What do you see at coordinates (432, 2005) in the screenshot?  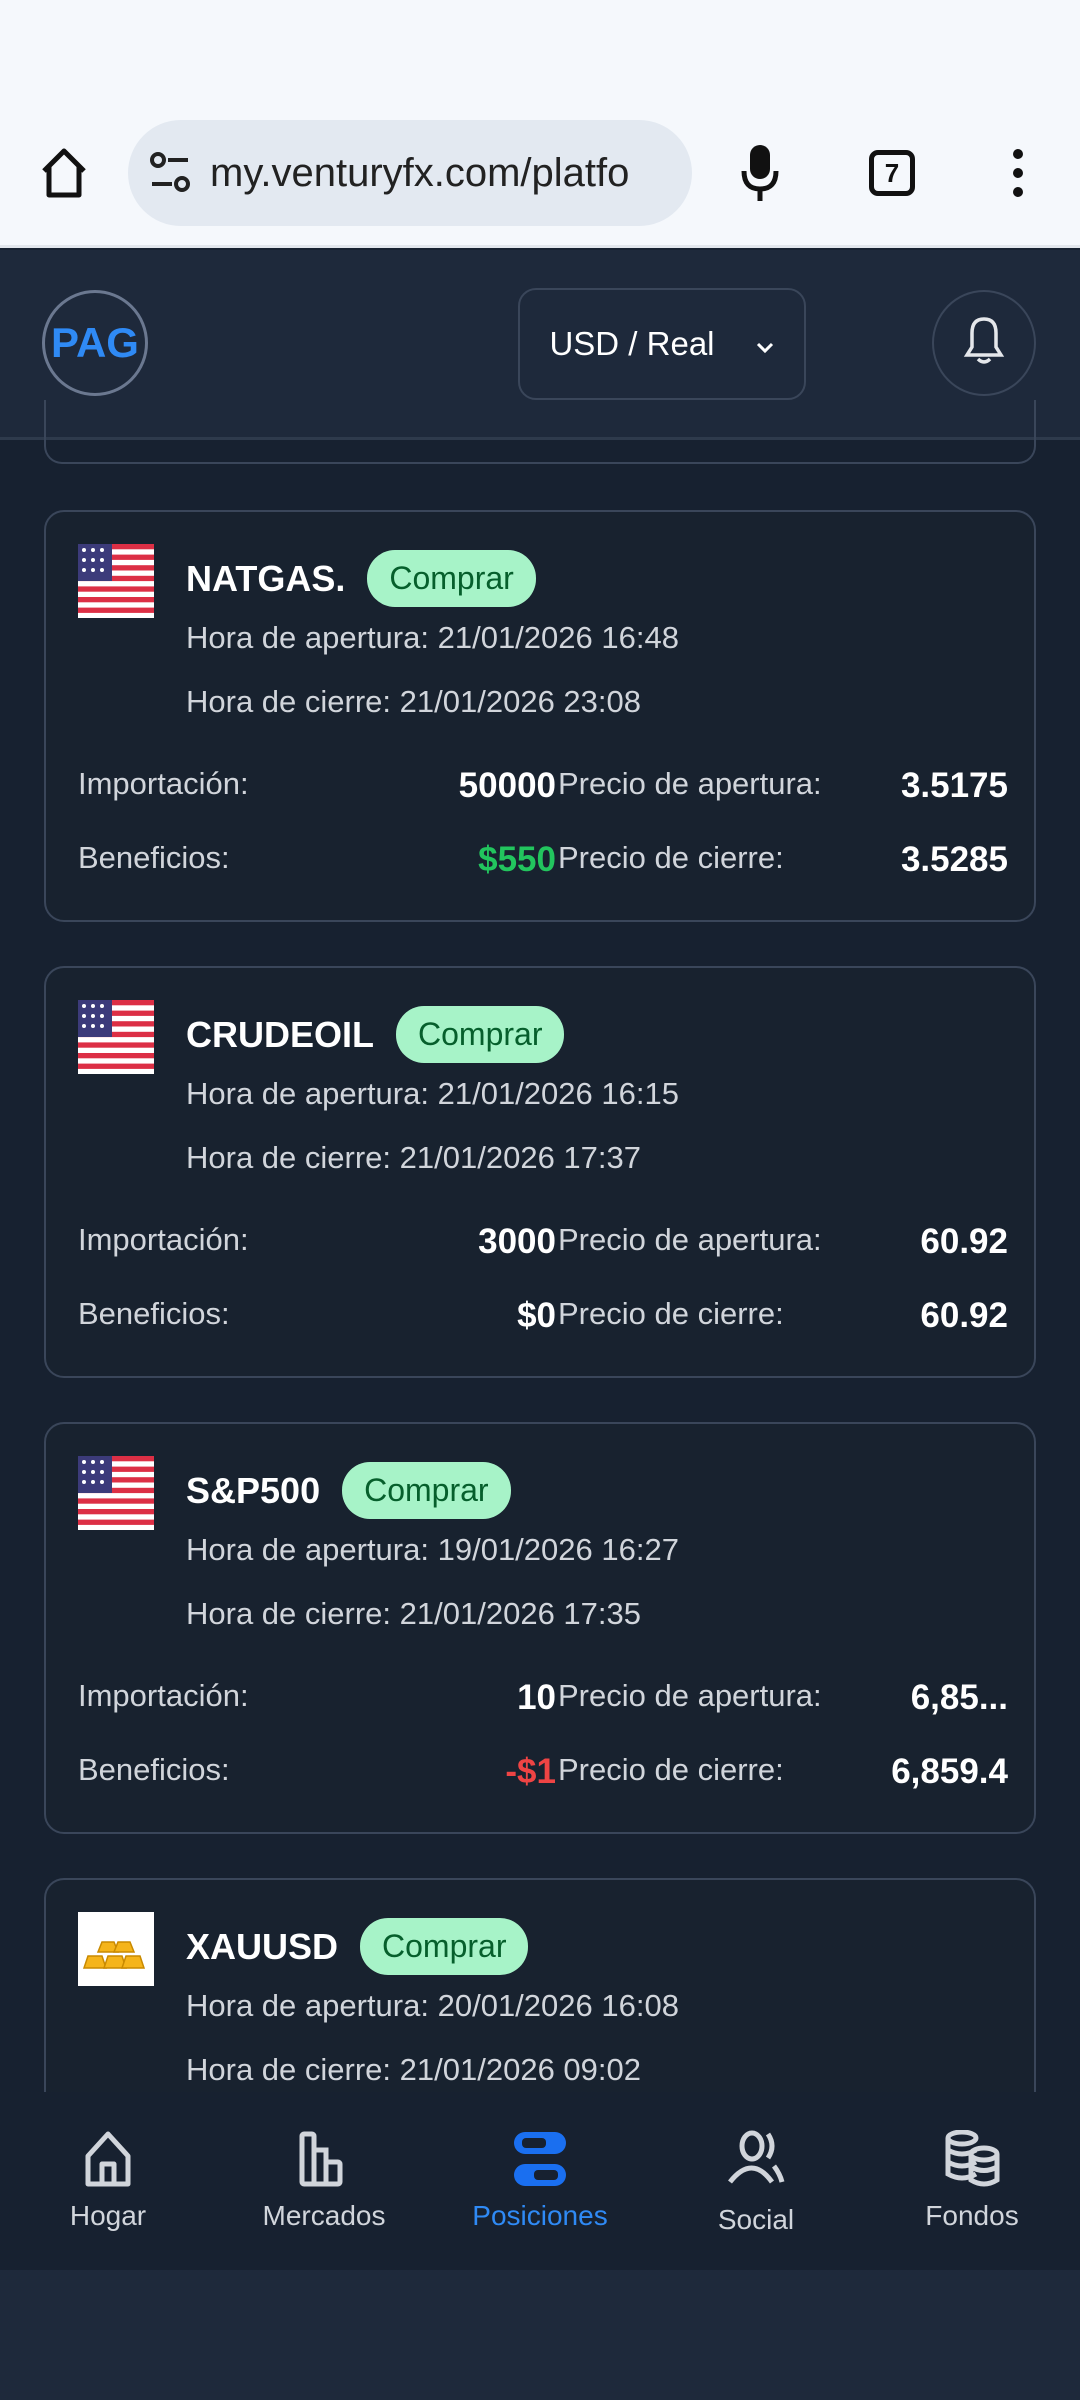 I see `open-time: Hora de apertura: 20/01/2026 16:08` at bounding box center [432, 2005].